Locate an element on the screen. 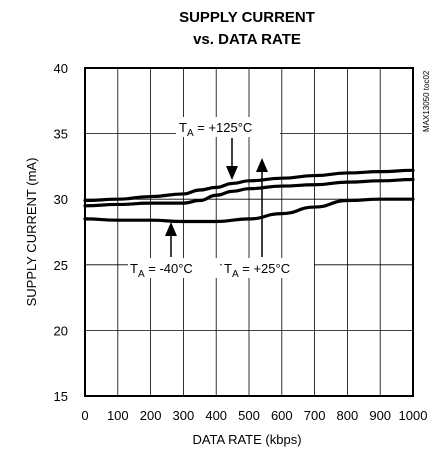 This screenshot has width=430, height=459. annotation-25c-bg is located at coordinates (268, 268).